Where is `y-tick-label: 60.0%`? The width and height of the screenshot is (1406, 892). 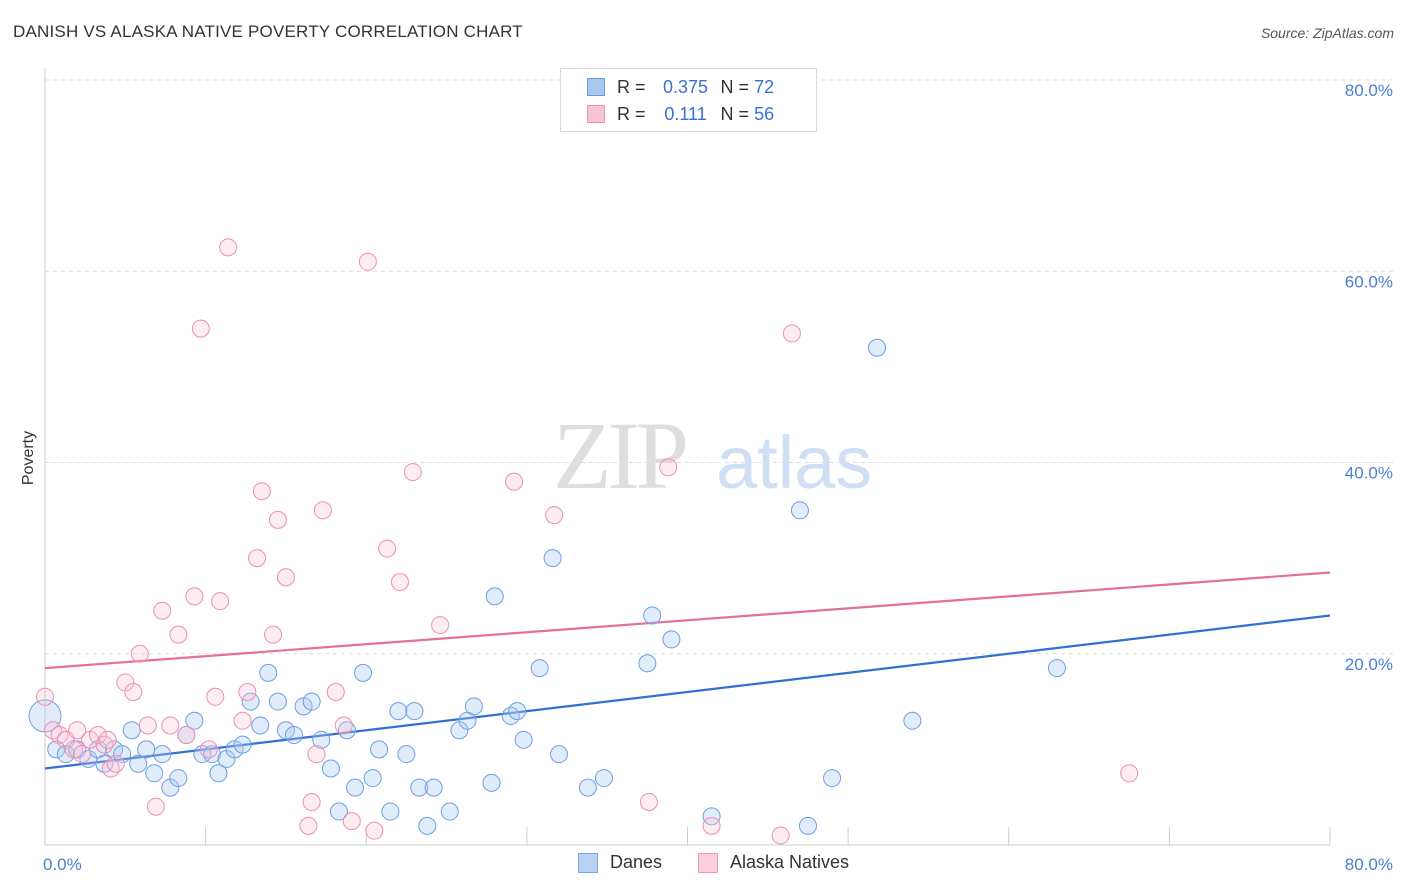
y-tick-label: 60.0% is located at coordinates (1369, 281).